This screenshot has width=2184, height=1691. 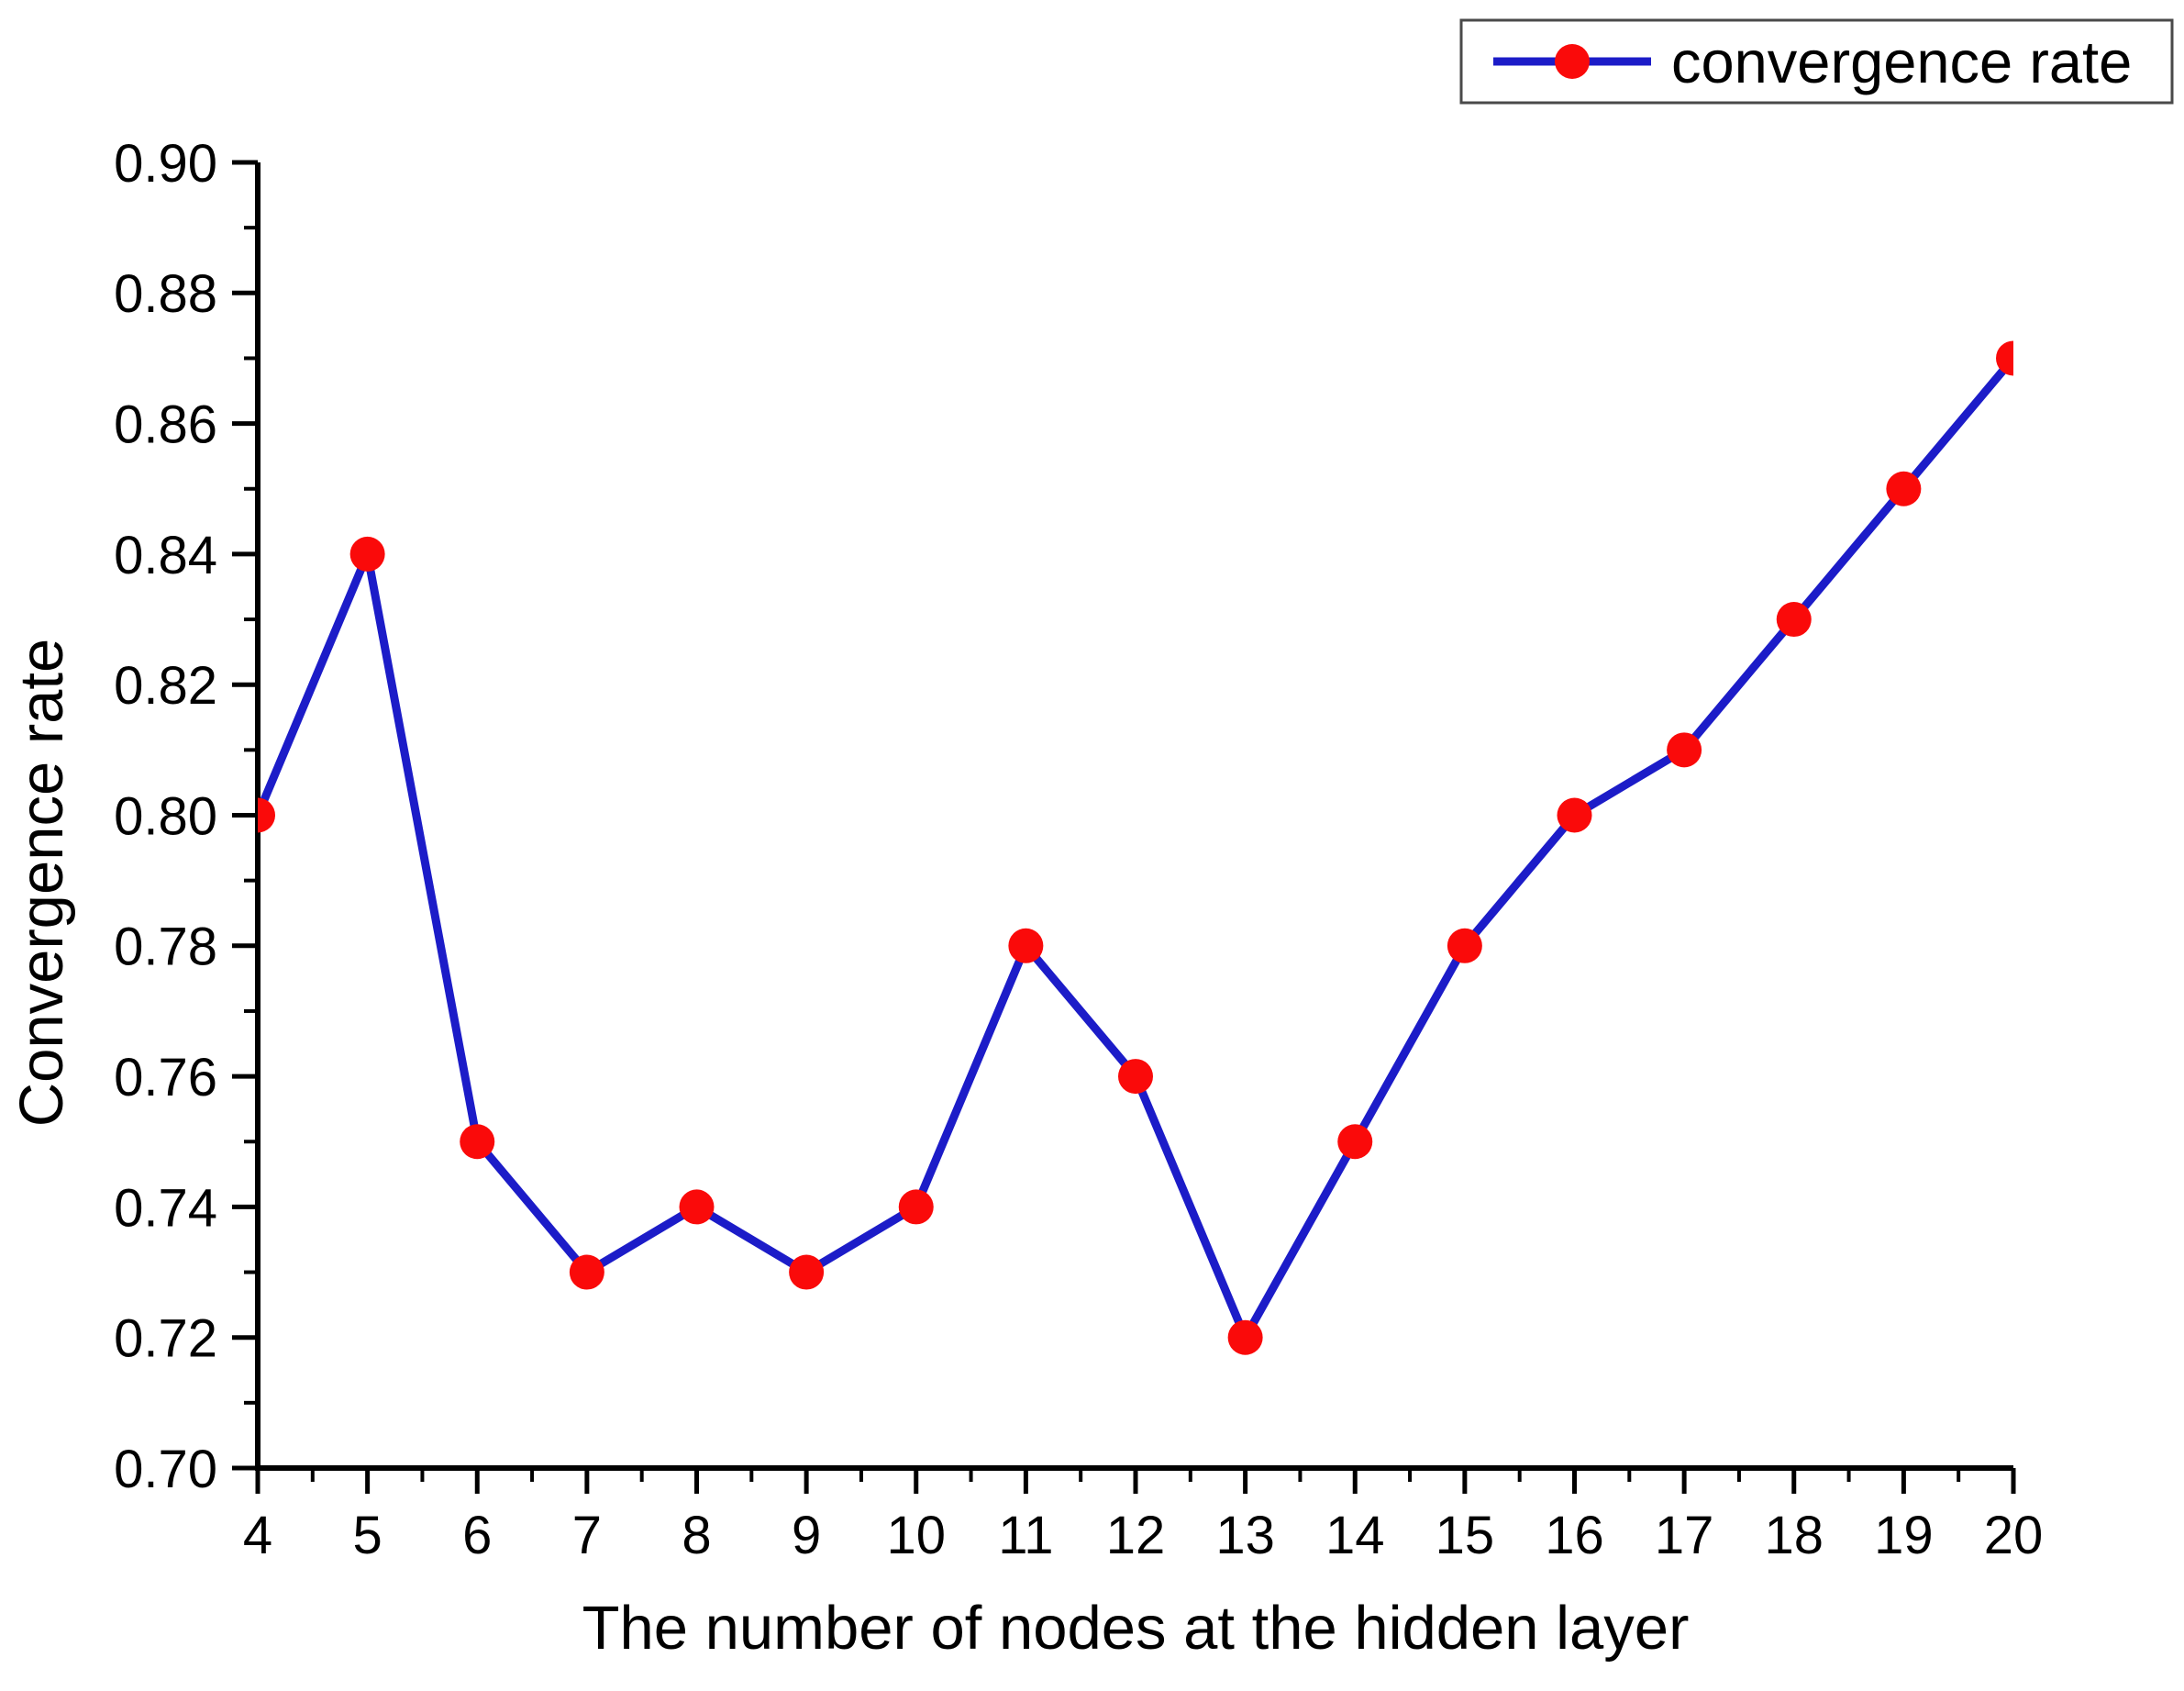 What do you see at coordinates (587, 1535) in the screenshot?
I see `x-tick-label: 7` at bounding box center [587, 1535].